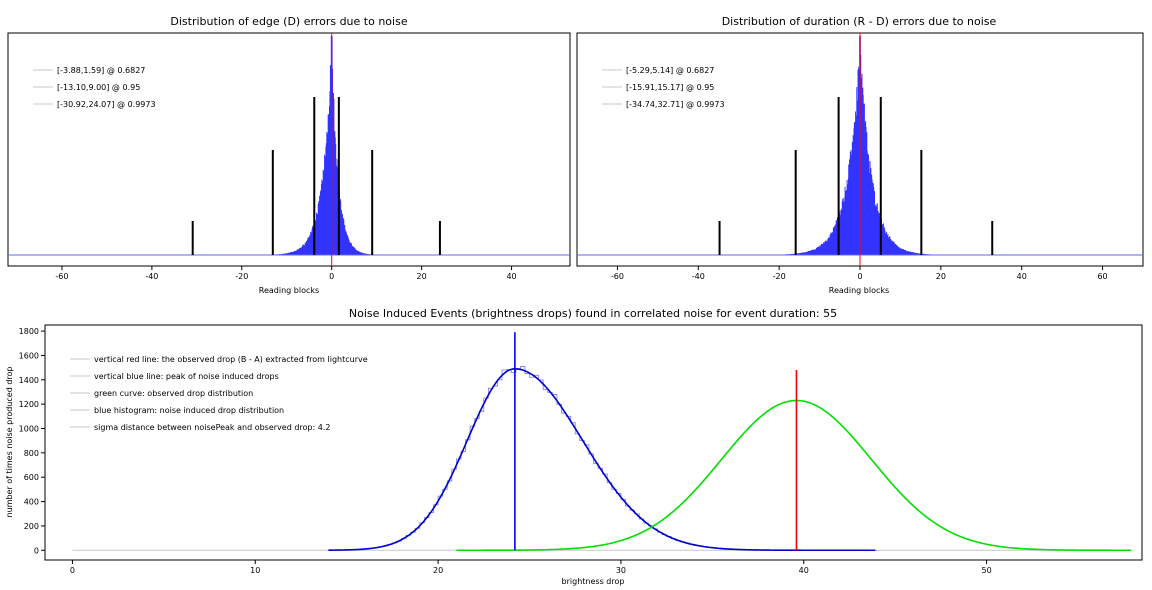  Describe the element at coordinates (255, 570) in the screenshot. I see `x-tick-label: 10` at that location.